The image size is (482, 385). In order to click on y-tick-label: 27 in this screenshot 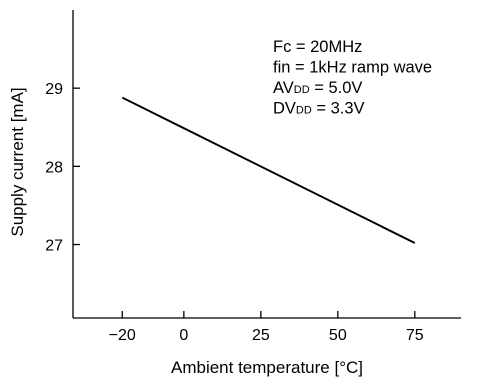, I will do `click(54, 246)`.